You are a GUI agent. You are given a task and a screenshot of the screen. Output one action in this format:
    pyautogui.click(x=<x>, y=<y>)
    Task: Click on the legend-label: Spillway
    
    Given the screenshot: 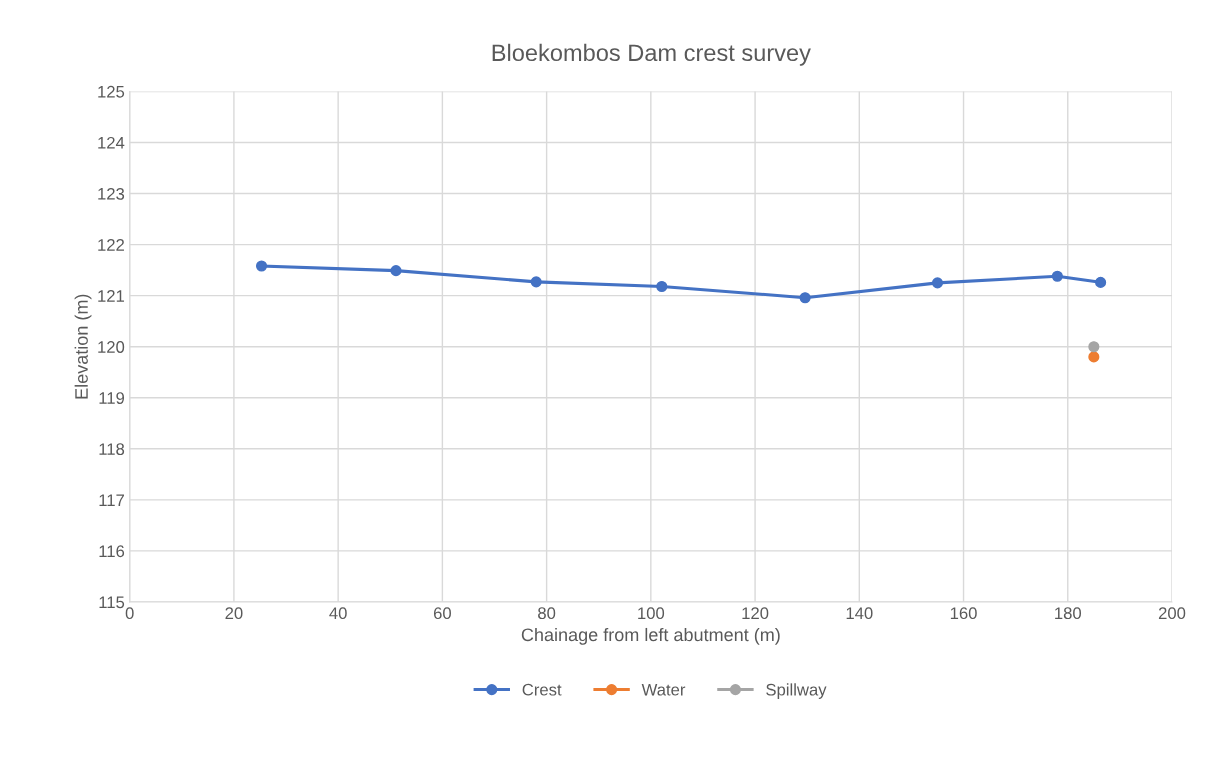 What is the action you would take?
    pyautogui.click(x=796, y=691)
    